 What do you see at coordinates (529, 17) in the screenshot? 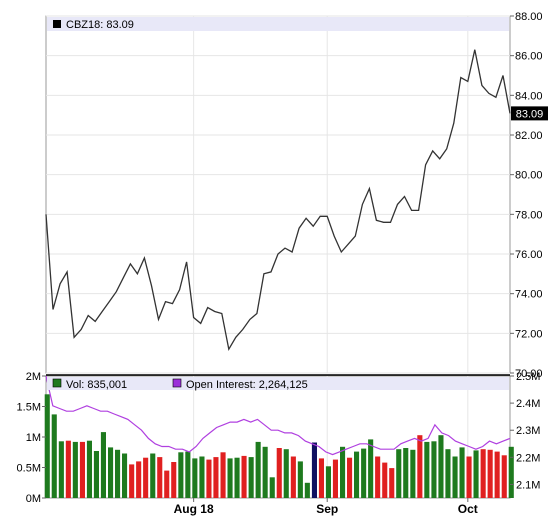
I see `price-tick-label: 88.00` at bounding box center [529, 17].